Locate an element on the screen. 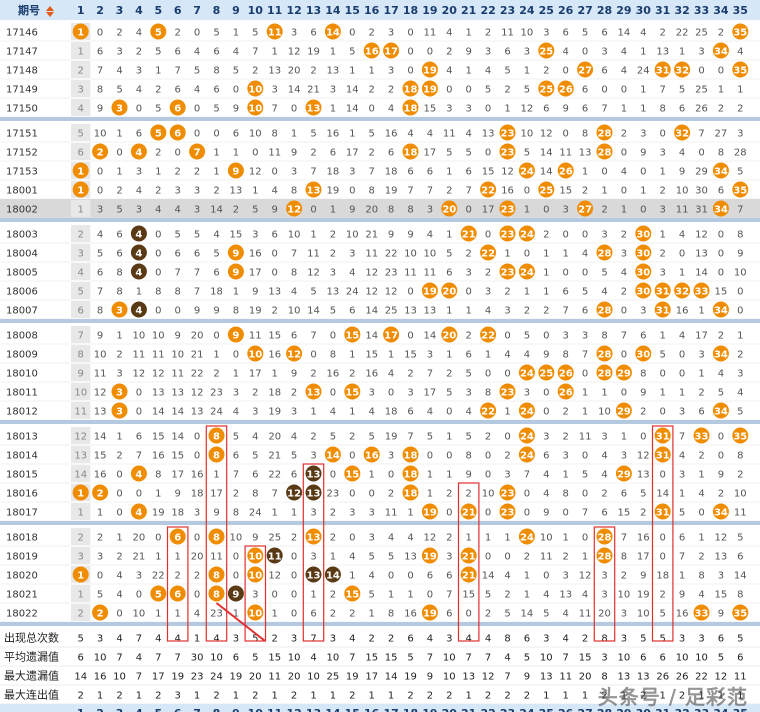 Image resolution: width=760 pixels, height=712 pixels. column-header-33: 33 is located at coordinates (701, 10).